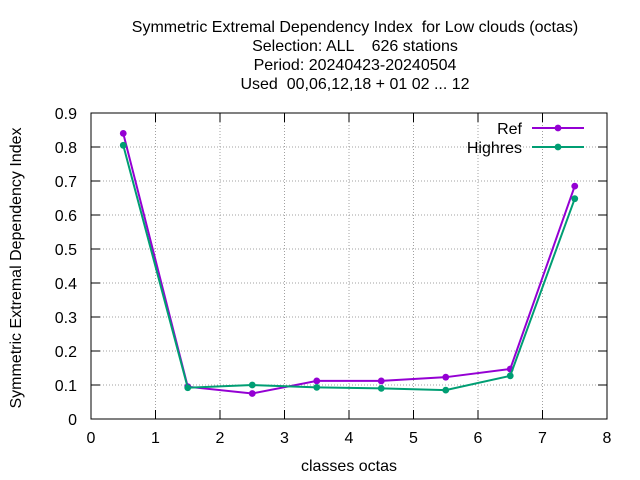 This screenshot has height=480, width=640. I want to click on x-tick-label: 7, so click(542, 438).